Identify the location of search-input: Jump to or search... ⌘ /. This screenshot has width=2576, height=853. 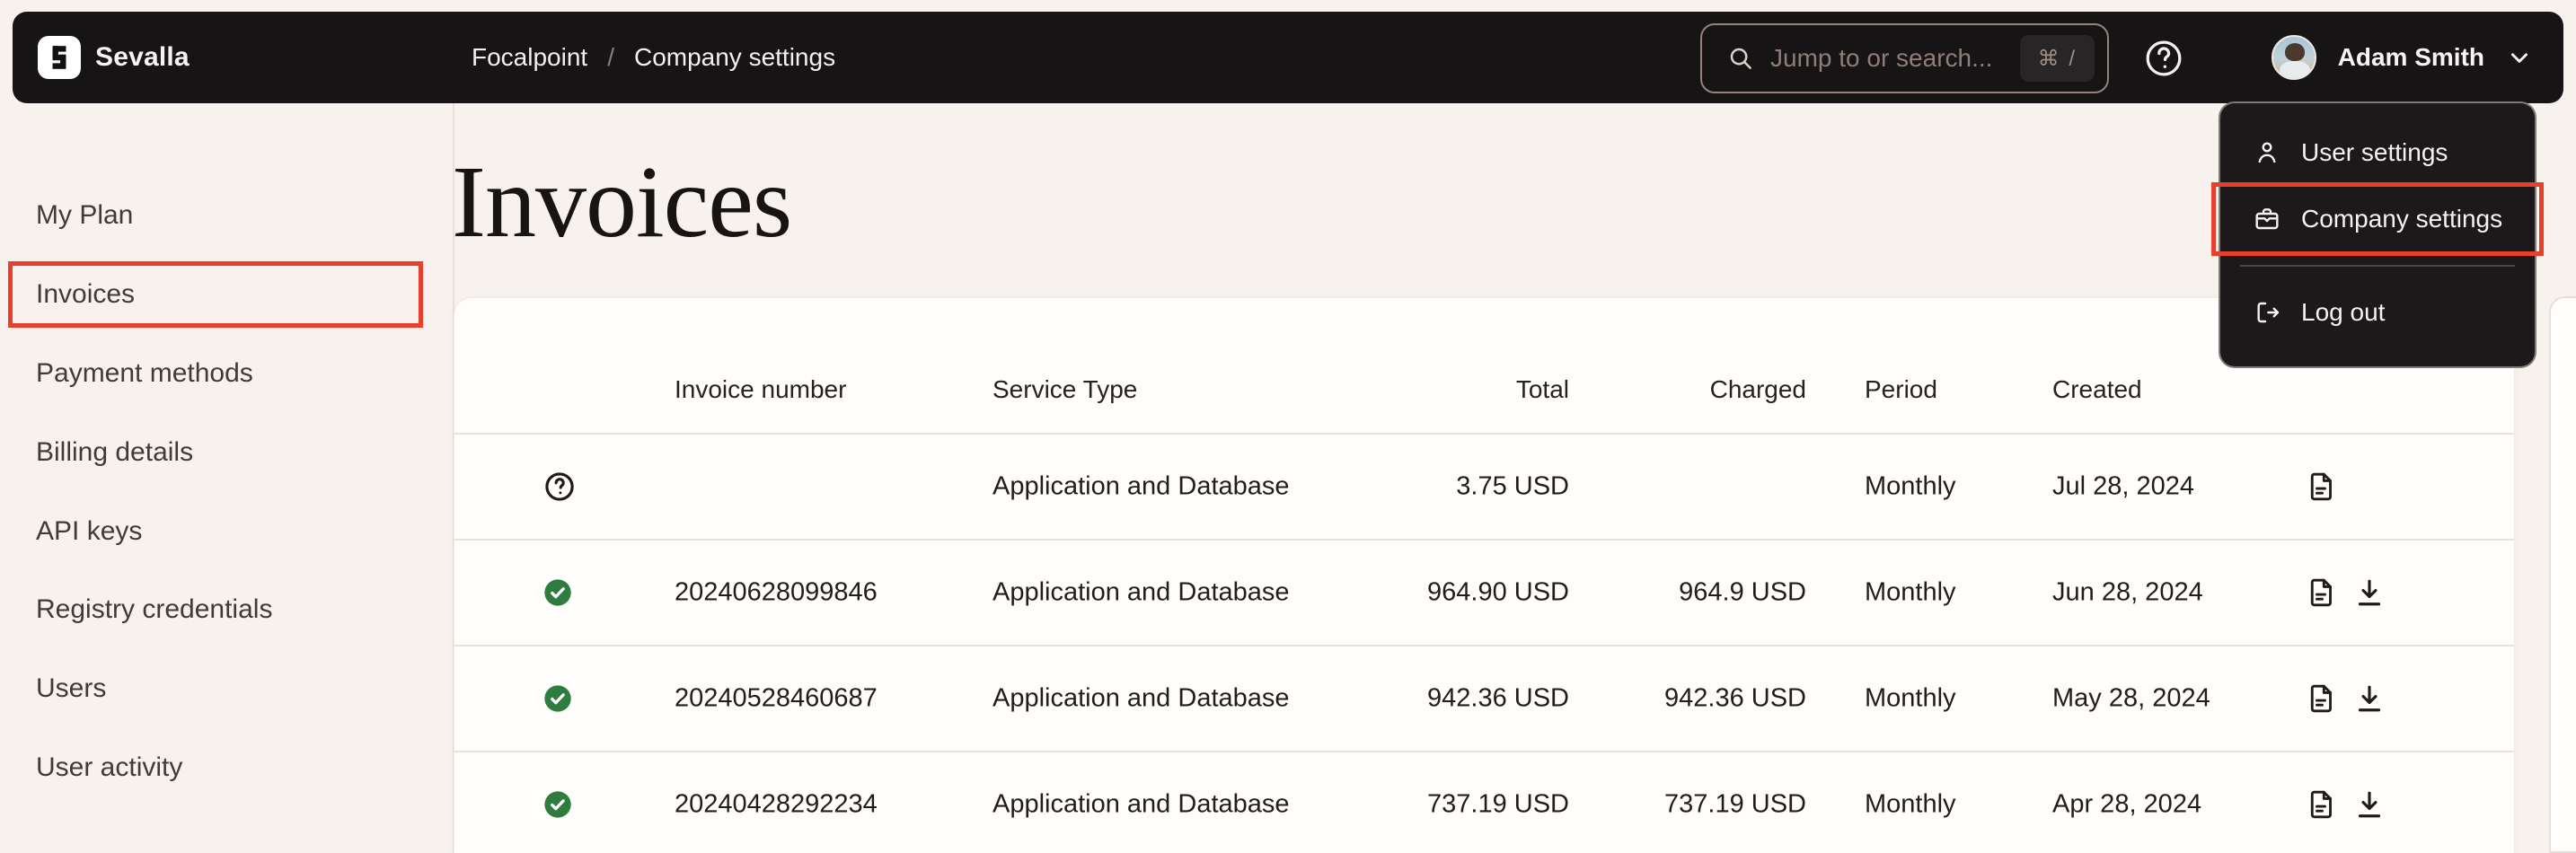
(1904, 58).